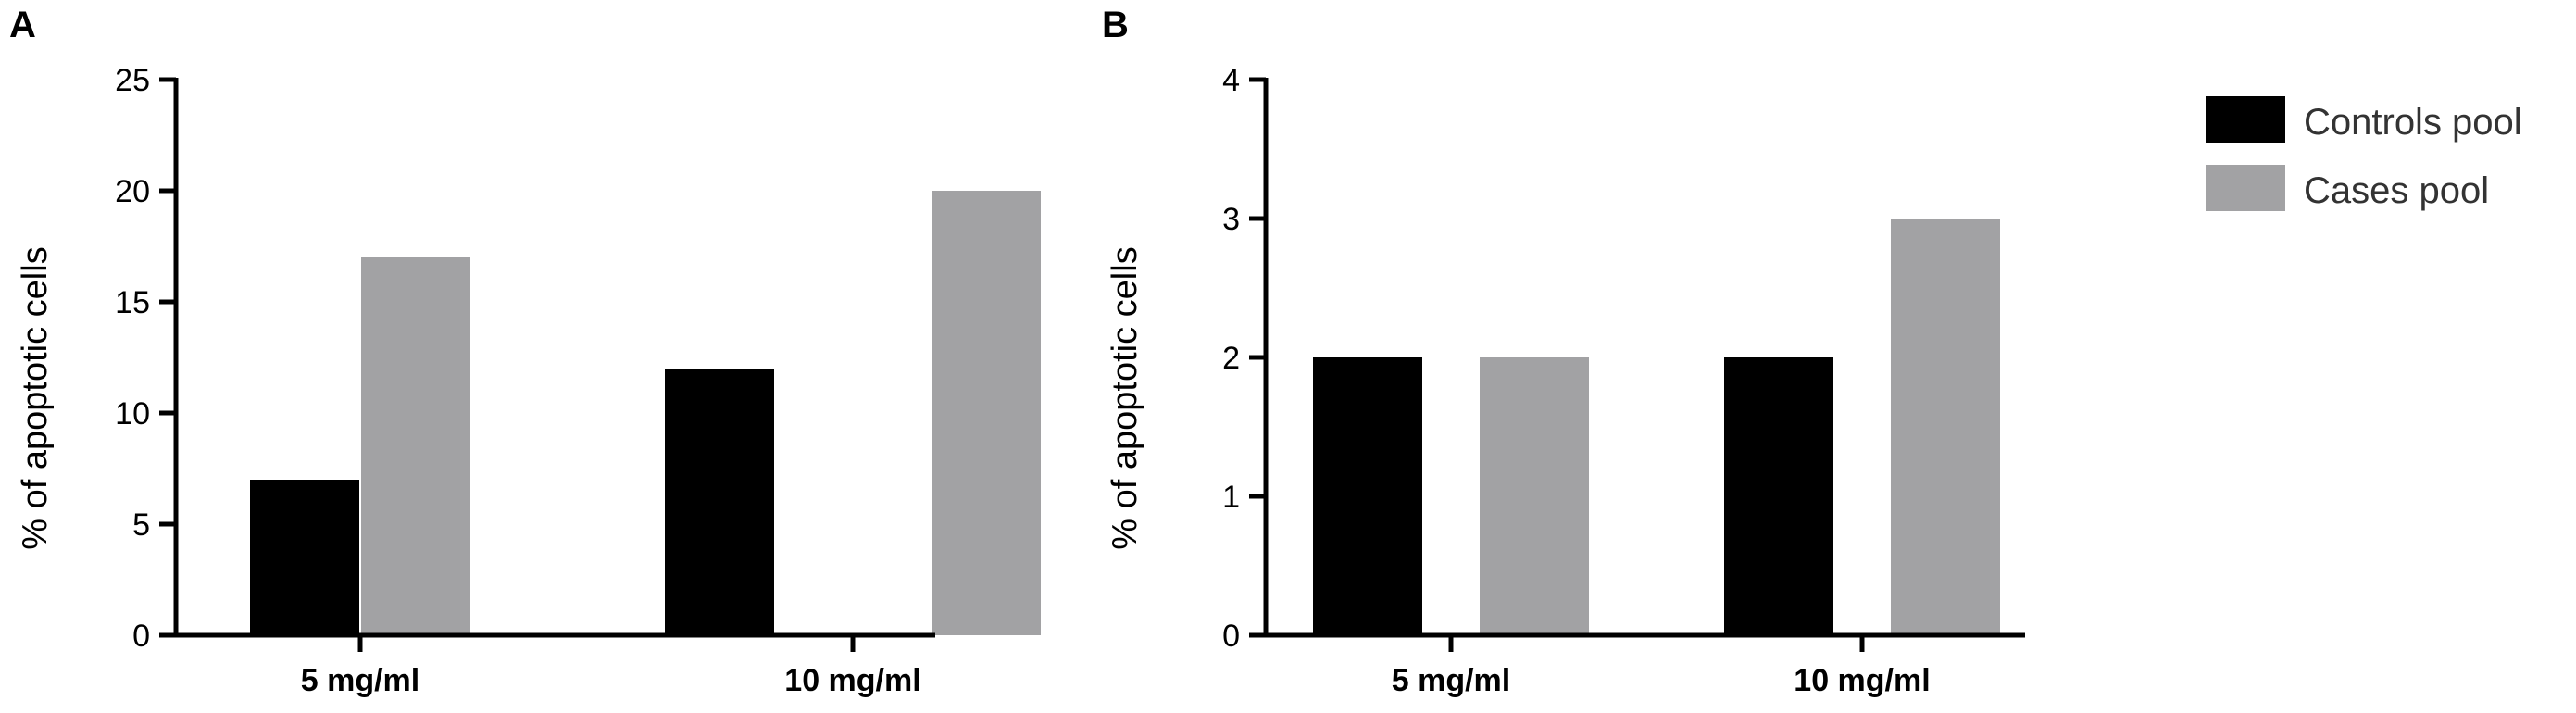 This screenshot has height=713, width=2576. Describe the element at coordinates (2364, 154) in the screenshot. I see `legend: Controls pool Cases pool` at that location.